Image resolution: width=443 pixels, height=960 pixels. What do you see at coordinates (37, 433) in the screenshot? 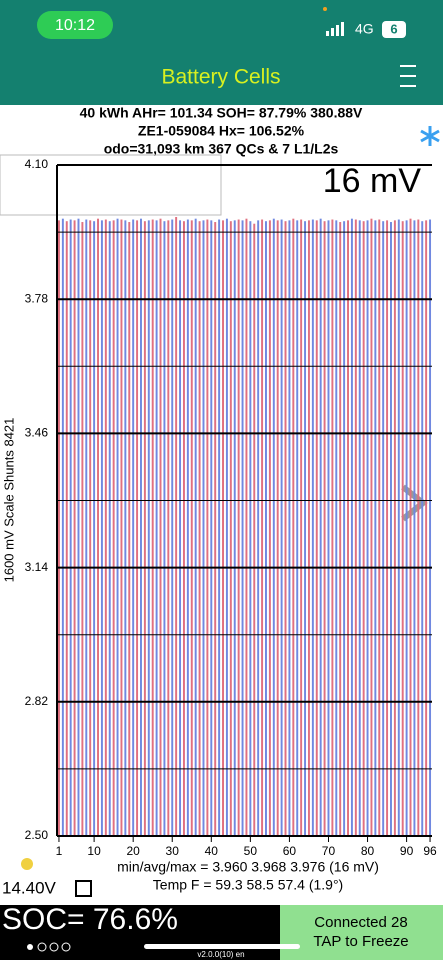
I see `y-tick-label: 3.46` at bounding box center [37, 433].